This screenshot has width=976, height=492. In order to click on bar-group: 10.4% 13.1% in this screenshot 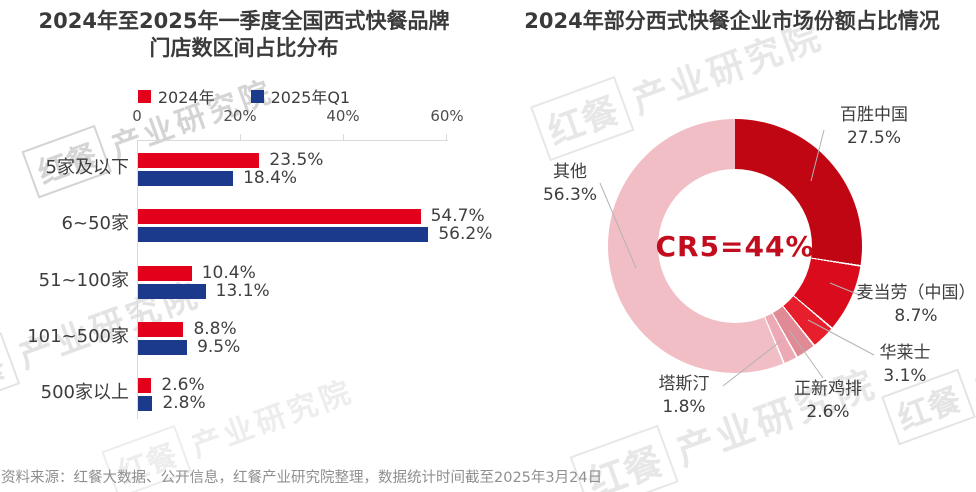, I will do `click(293, 282)`.